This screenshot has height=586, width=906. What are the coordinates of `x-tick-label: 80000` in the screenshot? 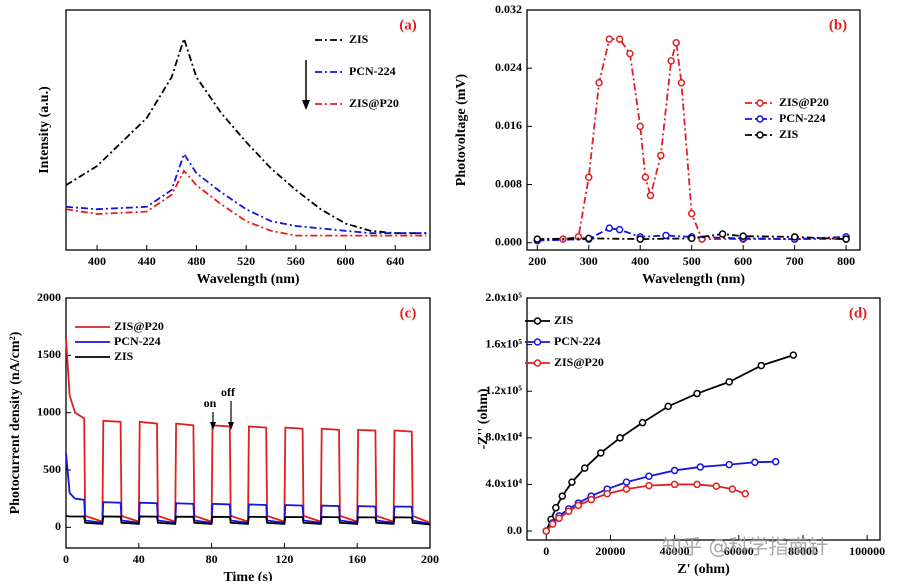 It's located at (803, 551).